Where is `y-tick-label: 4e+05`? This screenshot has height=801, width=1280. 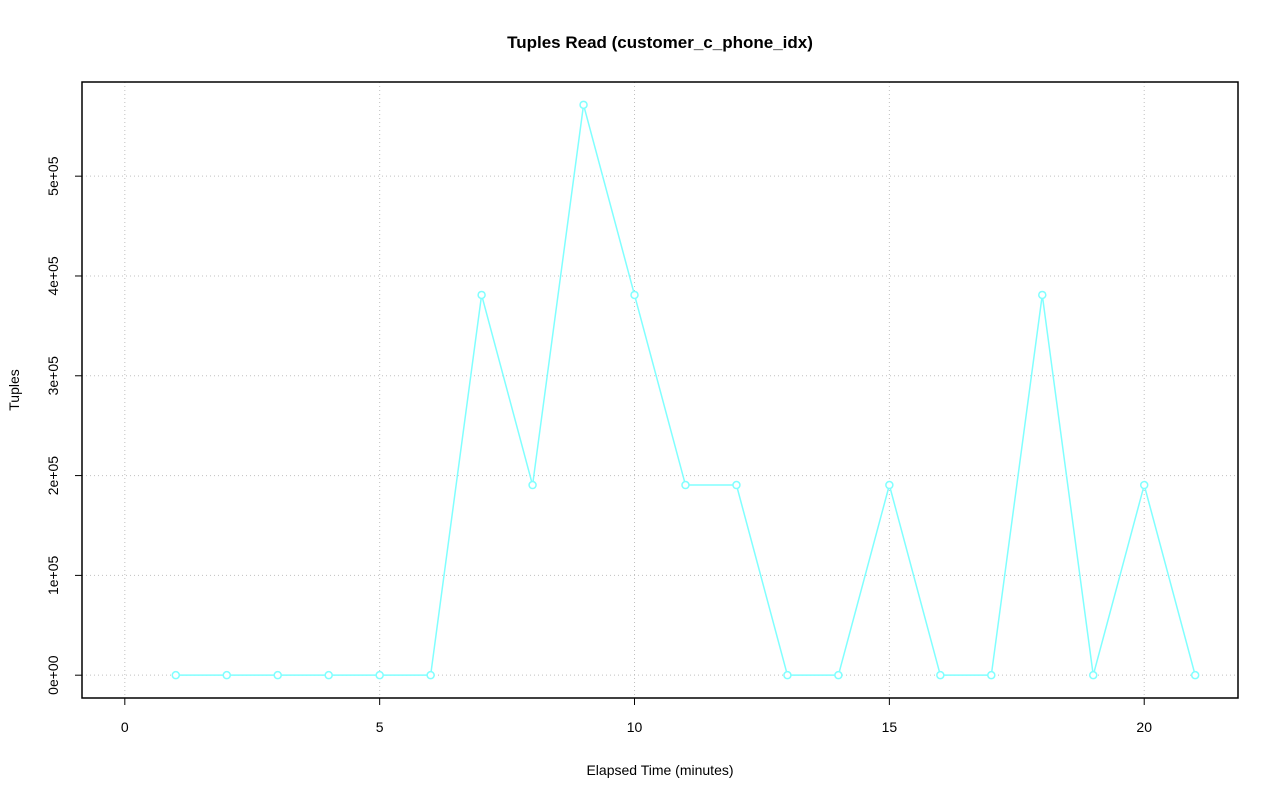 y-tick-label: 4e+05 is located at coordinates (53, 276).